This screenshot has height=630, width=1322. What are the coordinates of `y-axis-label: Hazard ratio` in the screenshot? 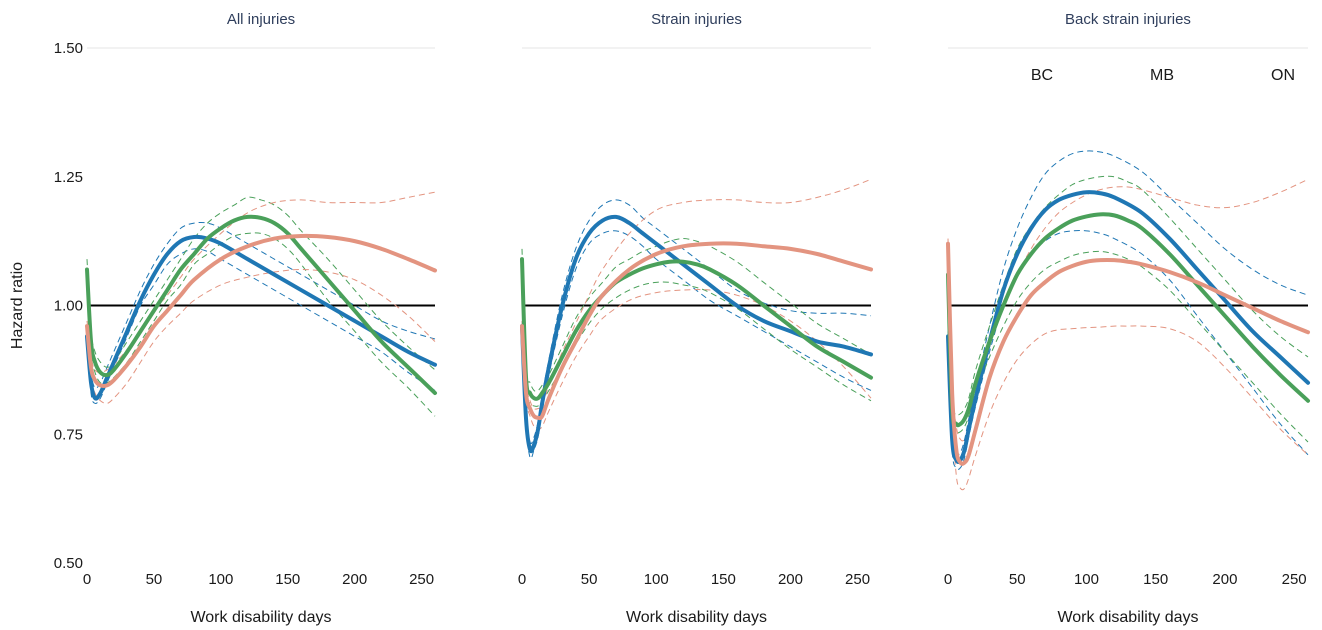 It's located at (17, 305).